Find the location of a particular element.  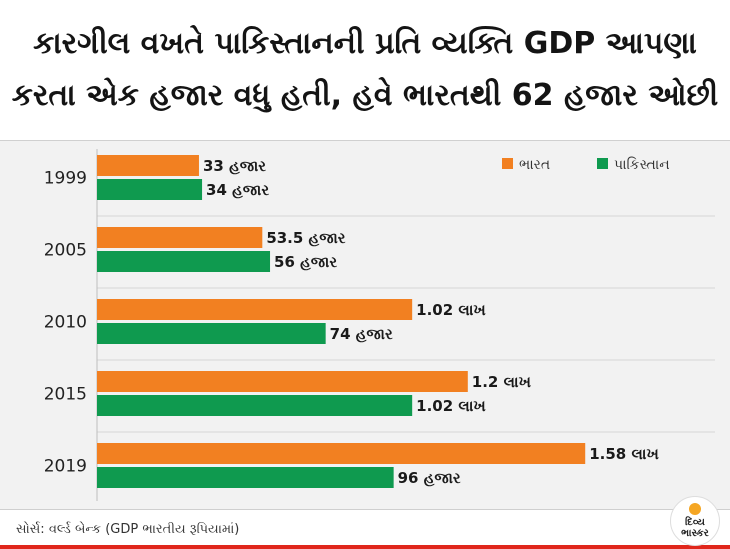

pakistan-value-label: 1.02 લાખ is located at coordinates (451, 406).